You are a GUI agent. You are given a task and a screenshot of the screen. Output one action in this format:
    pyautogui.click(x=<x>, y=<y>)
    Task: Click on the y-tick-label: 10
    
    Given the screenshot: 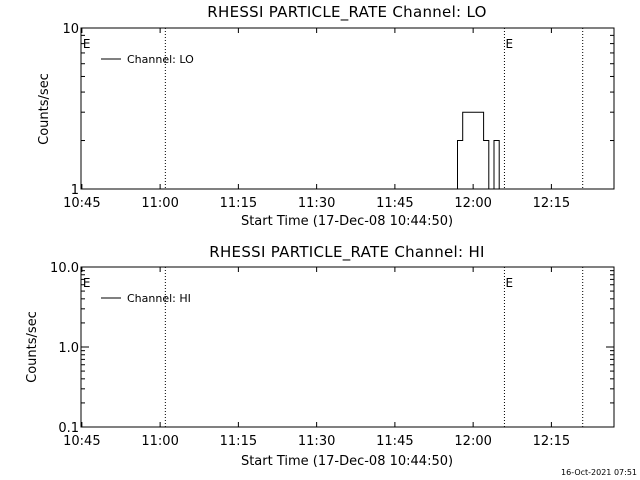 What is the action you would take?
    pyautogui.click(x=70, y=29)
    